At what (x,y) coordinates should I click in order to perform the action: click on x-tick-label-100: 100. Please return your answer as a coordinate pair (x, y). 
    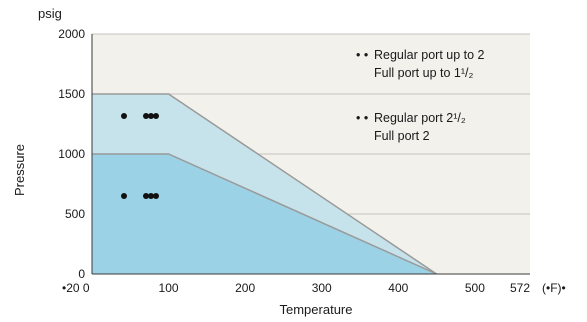
    Looking at the image, I should click on (169, 288).